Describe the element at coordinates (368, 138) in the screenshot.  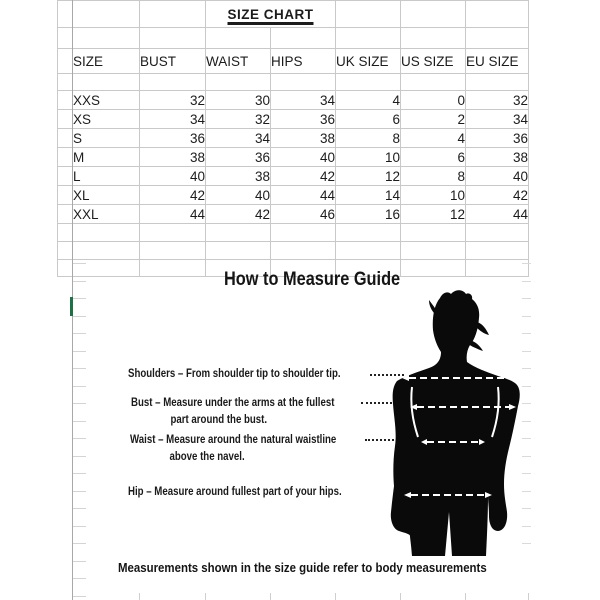
I see `value-cell: 8` at that location.